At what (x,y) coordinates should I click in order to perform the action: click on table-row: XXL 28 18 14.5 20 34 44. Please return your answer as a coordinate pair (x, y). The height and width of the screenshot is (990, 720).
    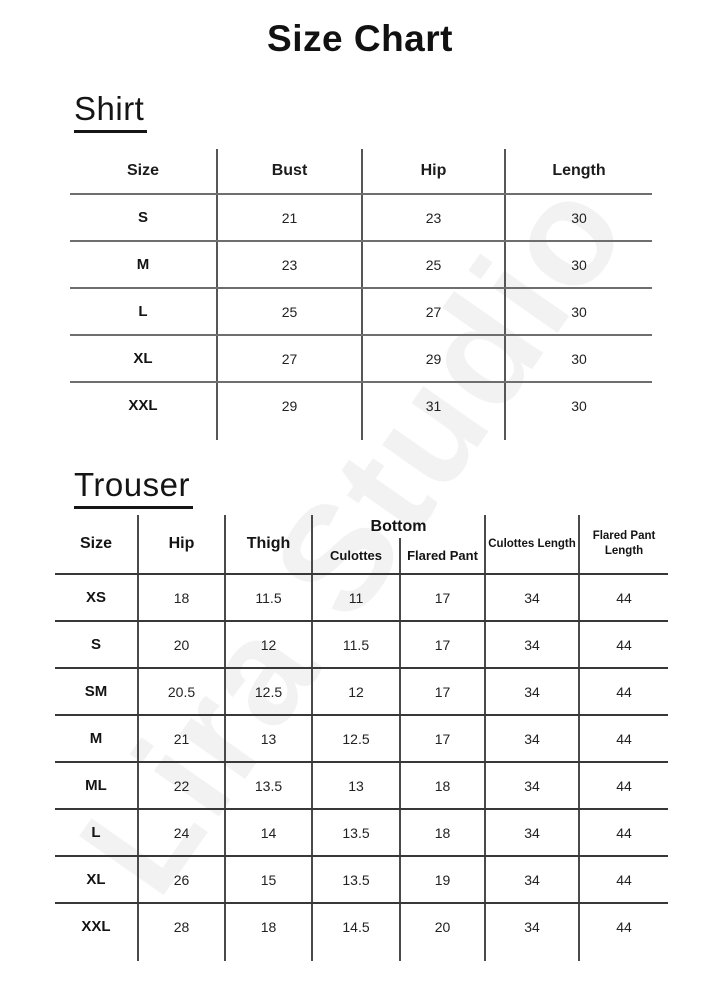
    Looking at the image, I should click on (362, 926).